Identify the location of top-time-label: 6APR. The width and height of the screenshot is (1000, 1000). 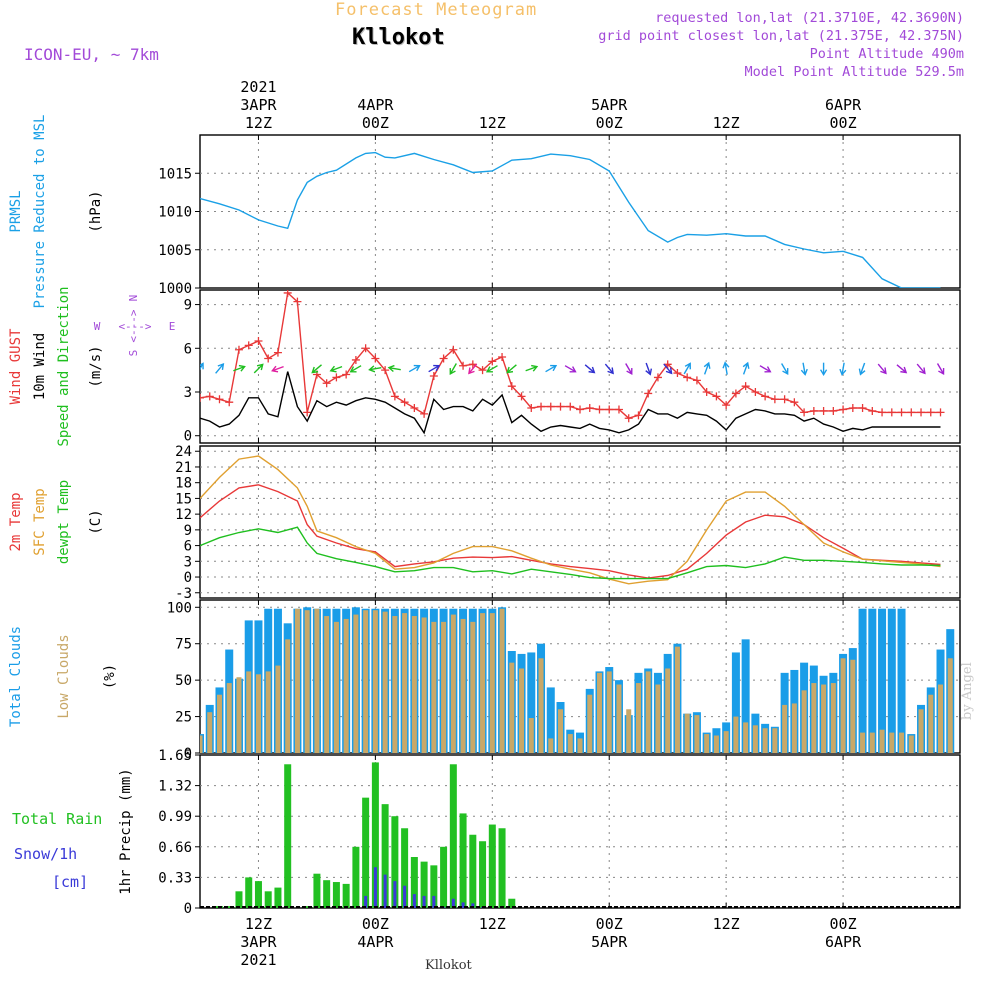
(843, 105).